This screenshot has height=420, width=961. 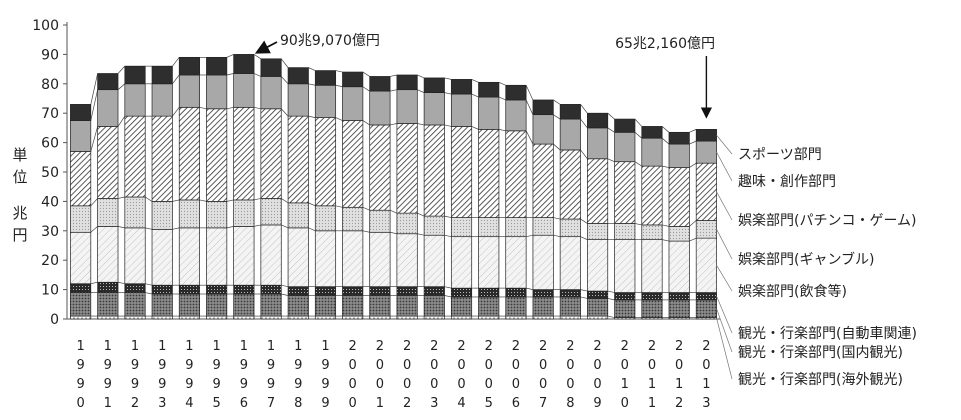 What do you see at coordinates (50, 144) in the screenshot?
I see `y-tick-label: 60` at bounding box center [50, 144].